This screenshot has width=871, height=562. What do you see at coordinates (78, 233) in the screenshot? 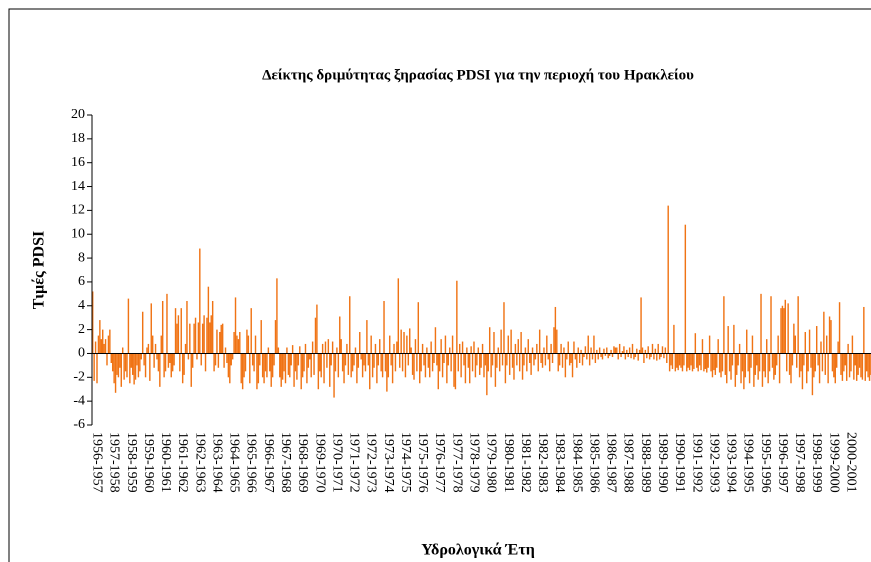
I see `y-tick-label: 10` at bounding box center [78, 233].